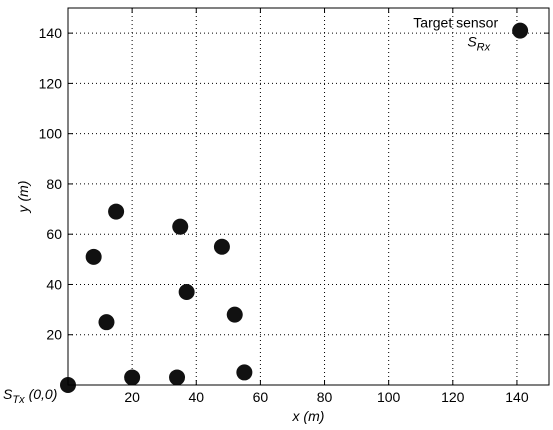 The image size is (553, 430). I want to click on x-tick-label: 140, so click(517, 397).